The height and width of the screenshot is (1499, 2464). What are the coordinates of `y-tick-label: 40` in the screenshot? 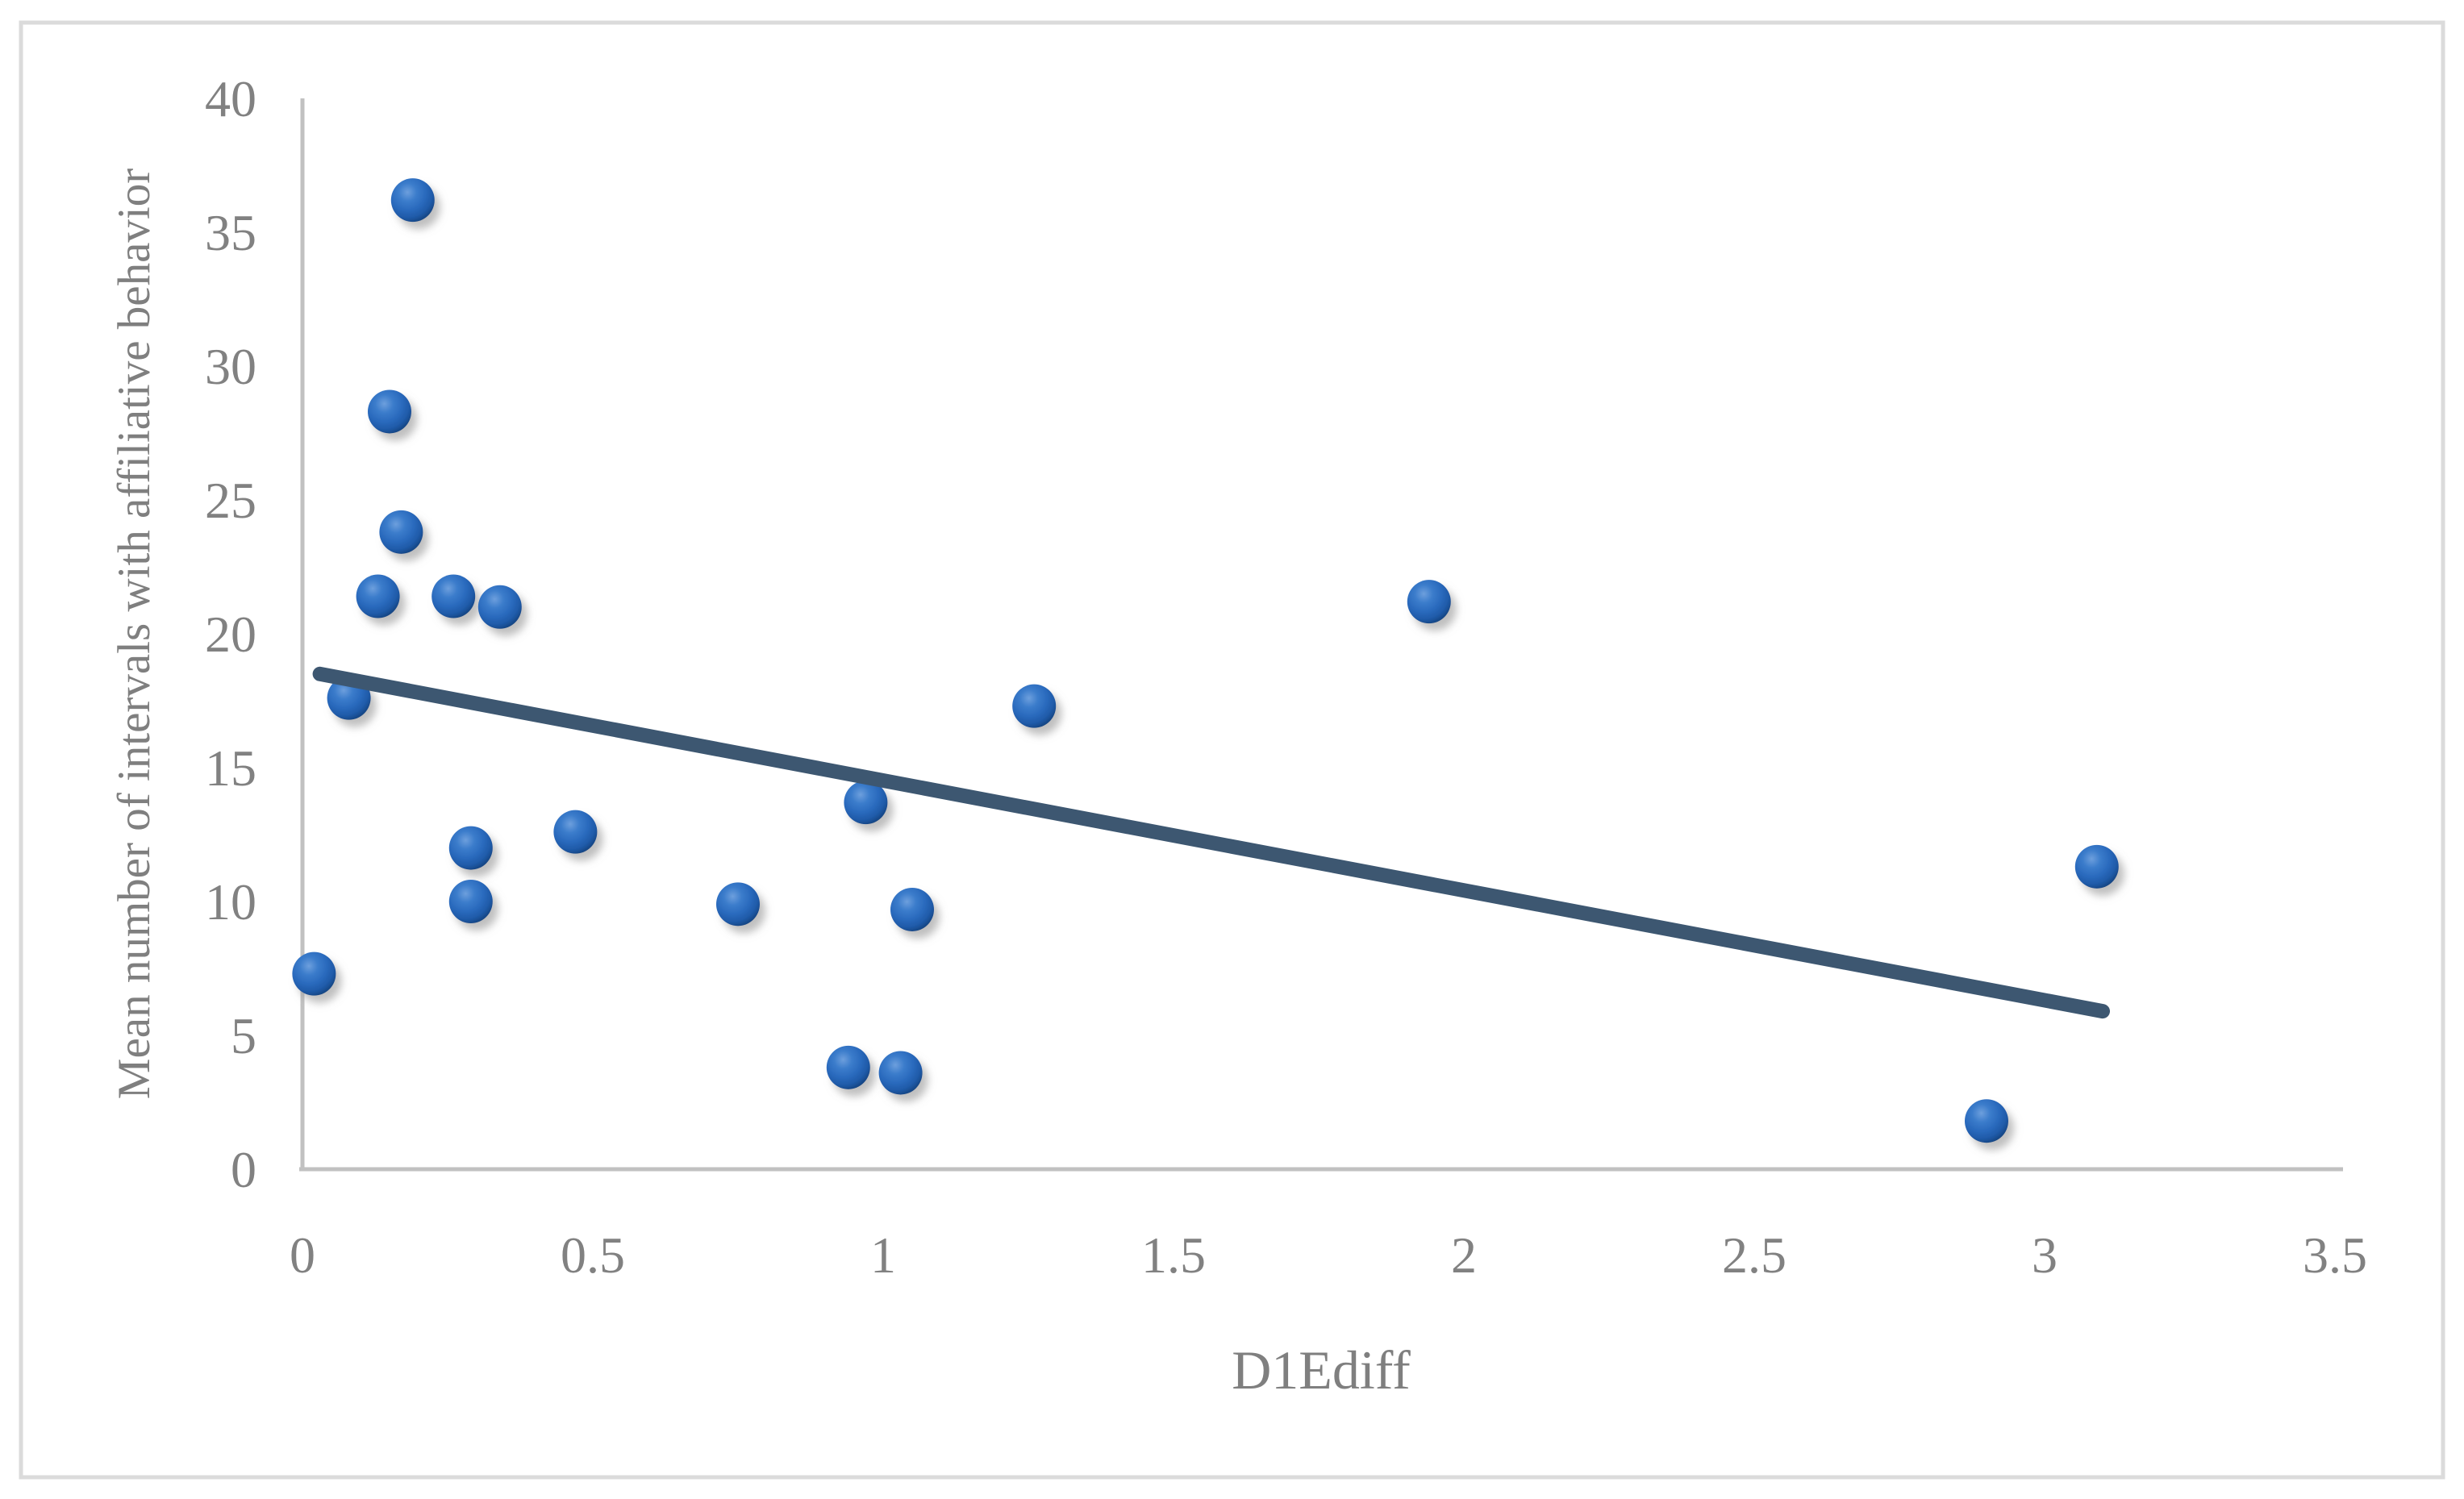 It's located at (230, 98).